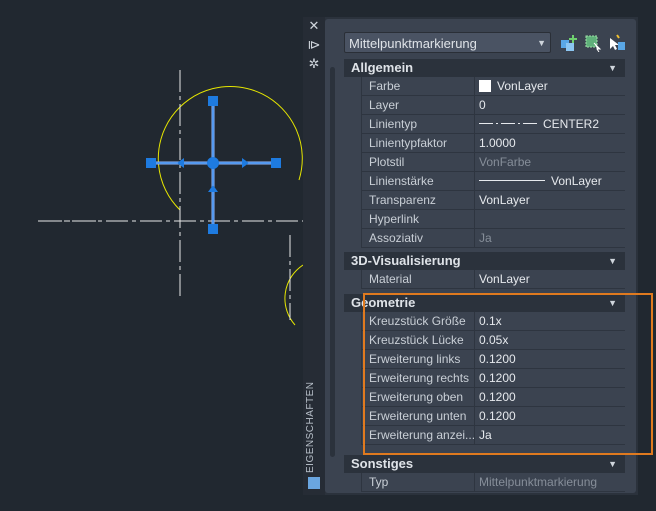 Image resolution: width=656 pixels, height=511 pixels. I want to click on geometrie-highlight-box, so click(508, 374).